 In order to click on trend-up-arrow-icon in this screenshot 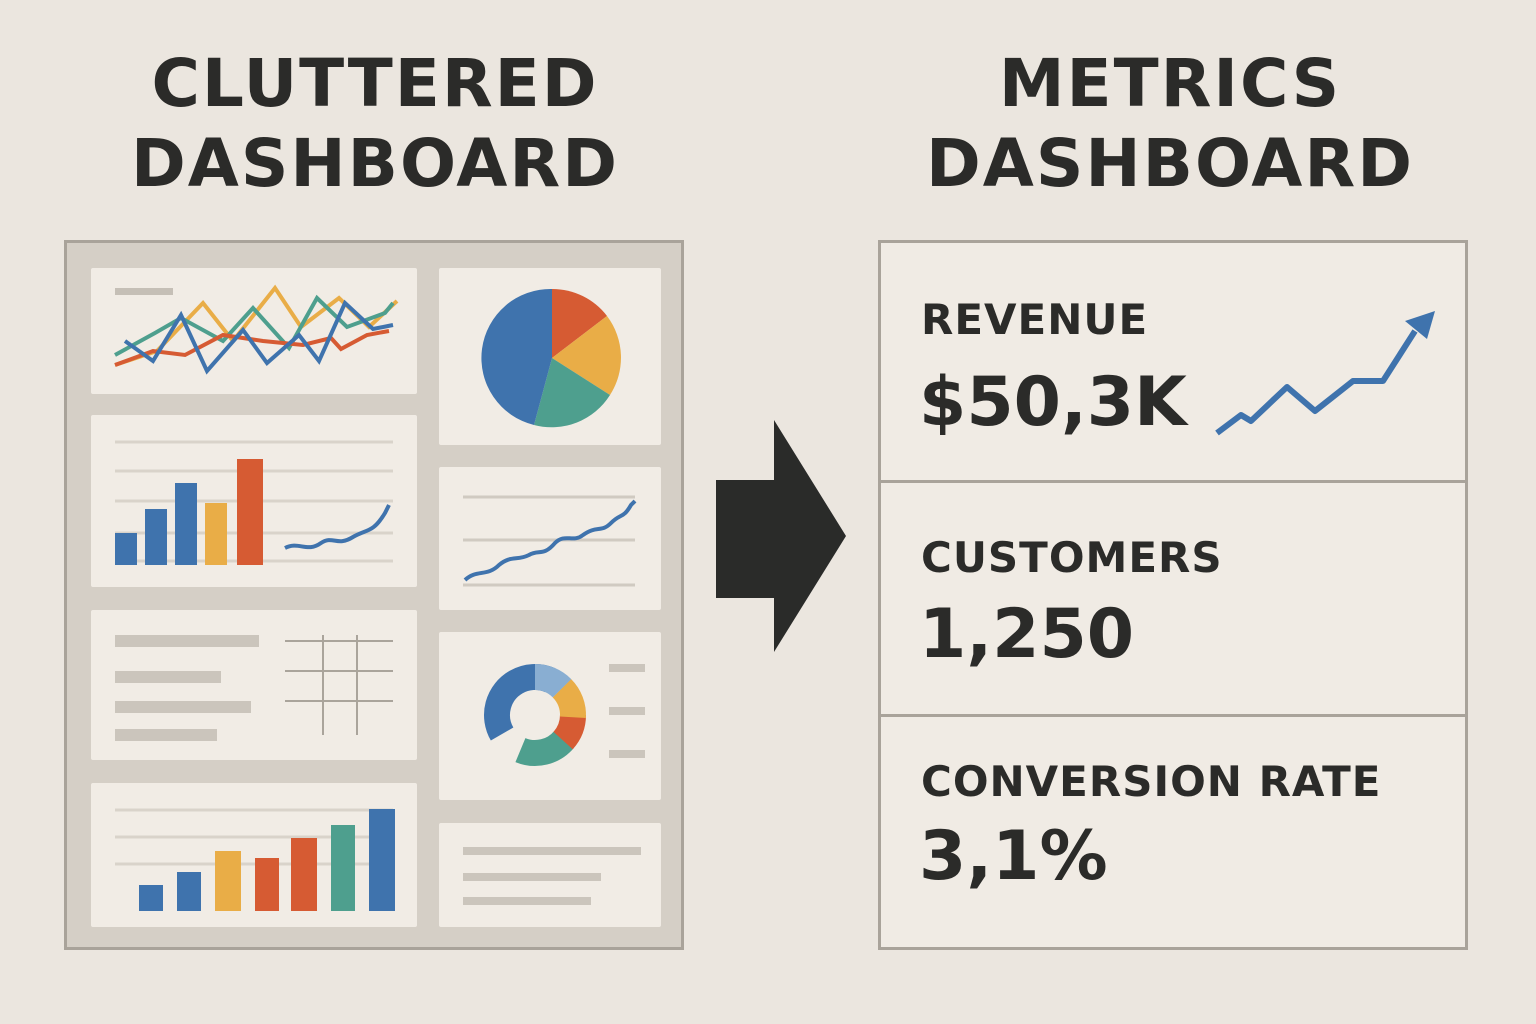, I will do `click(1325, 373)`.